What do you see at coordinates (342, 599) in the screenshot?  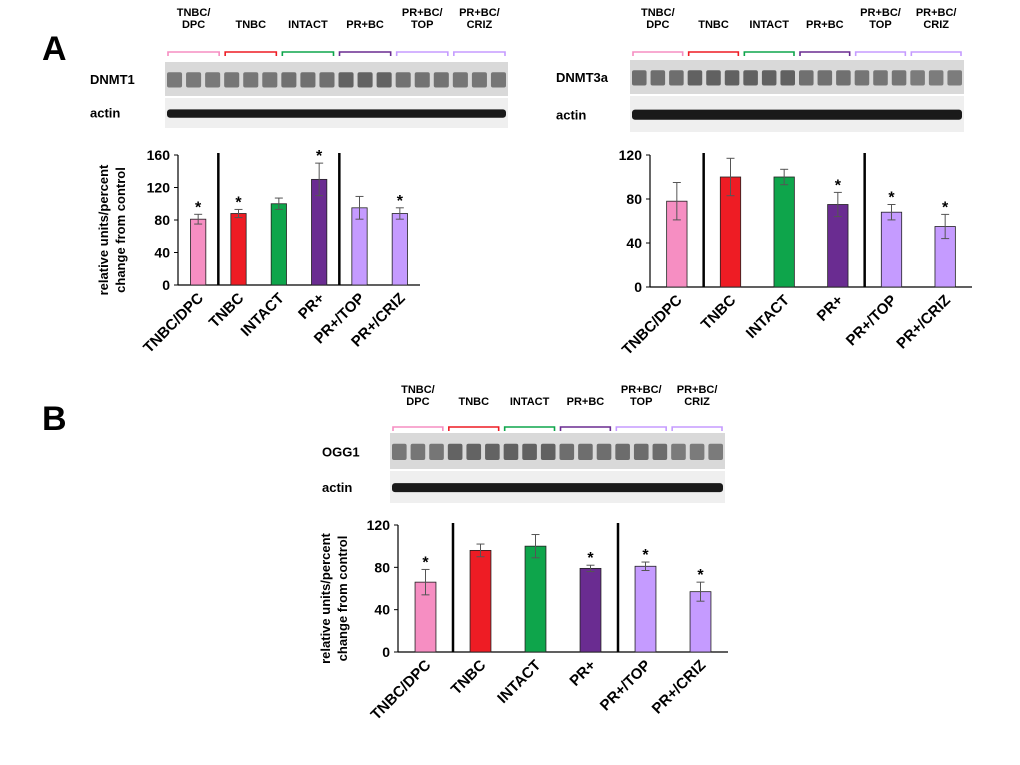 I see `ogg1-y-axis-label: change from control` at bounding box center [342, 599].